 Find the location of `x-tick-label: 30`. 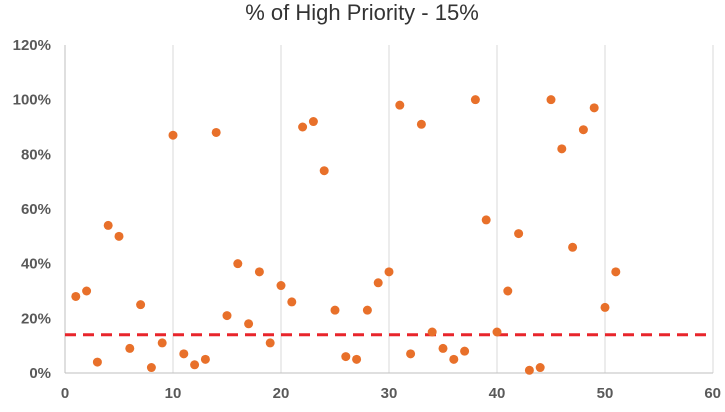

x-tick-label: 30 is located at coordinates (389, 393).